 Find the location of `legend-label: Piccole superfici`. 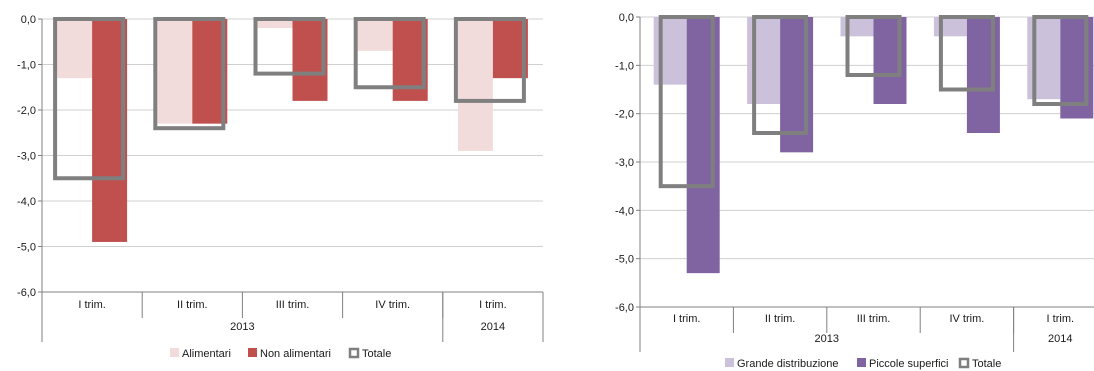

legend-label: Piccole superfici is located at coordinates (908, 364).